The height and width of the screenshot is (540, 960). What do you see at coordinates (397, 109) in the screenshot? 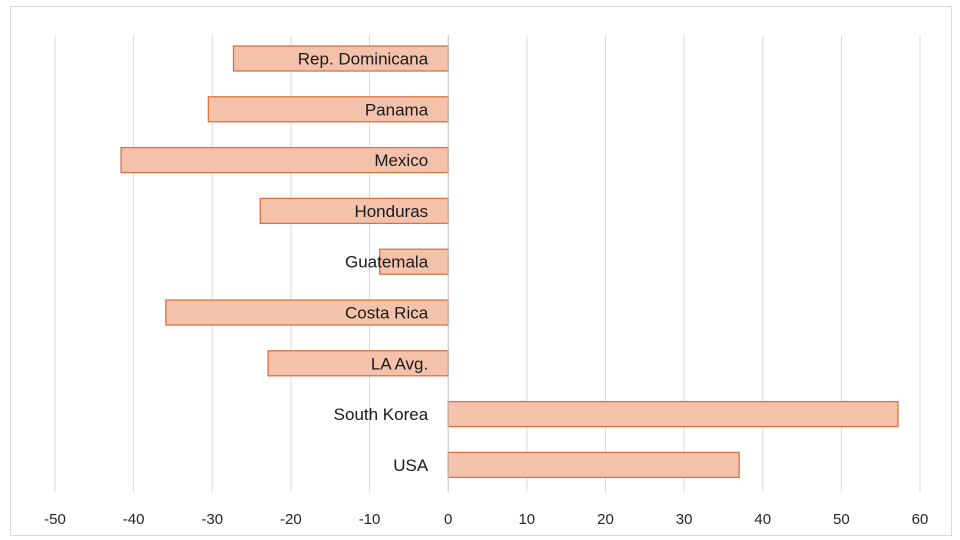
I see `category-label: Panama` at bounding box center [397, 109].